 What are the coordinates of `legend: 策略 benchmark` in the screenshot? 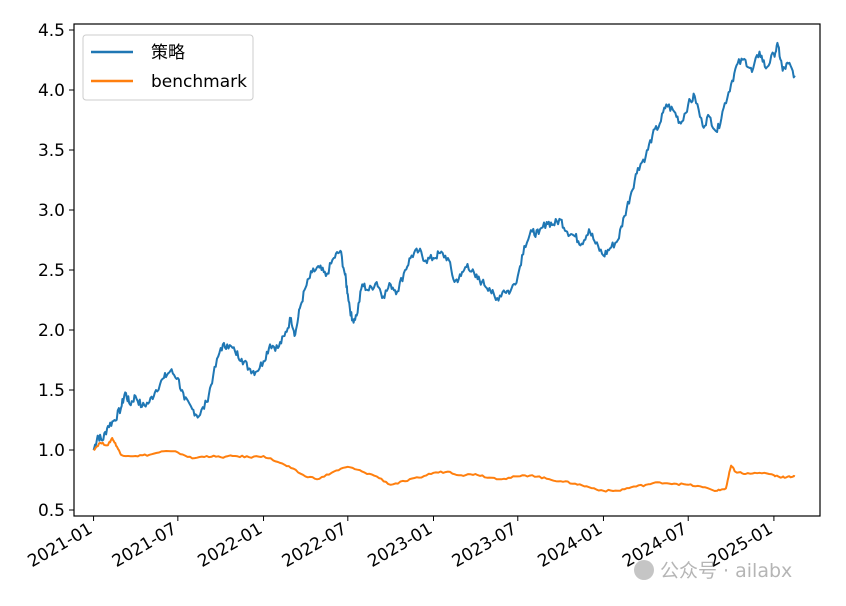 It's located at (168, 67).